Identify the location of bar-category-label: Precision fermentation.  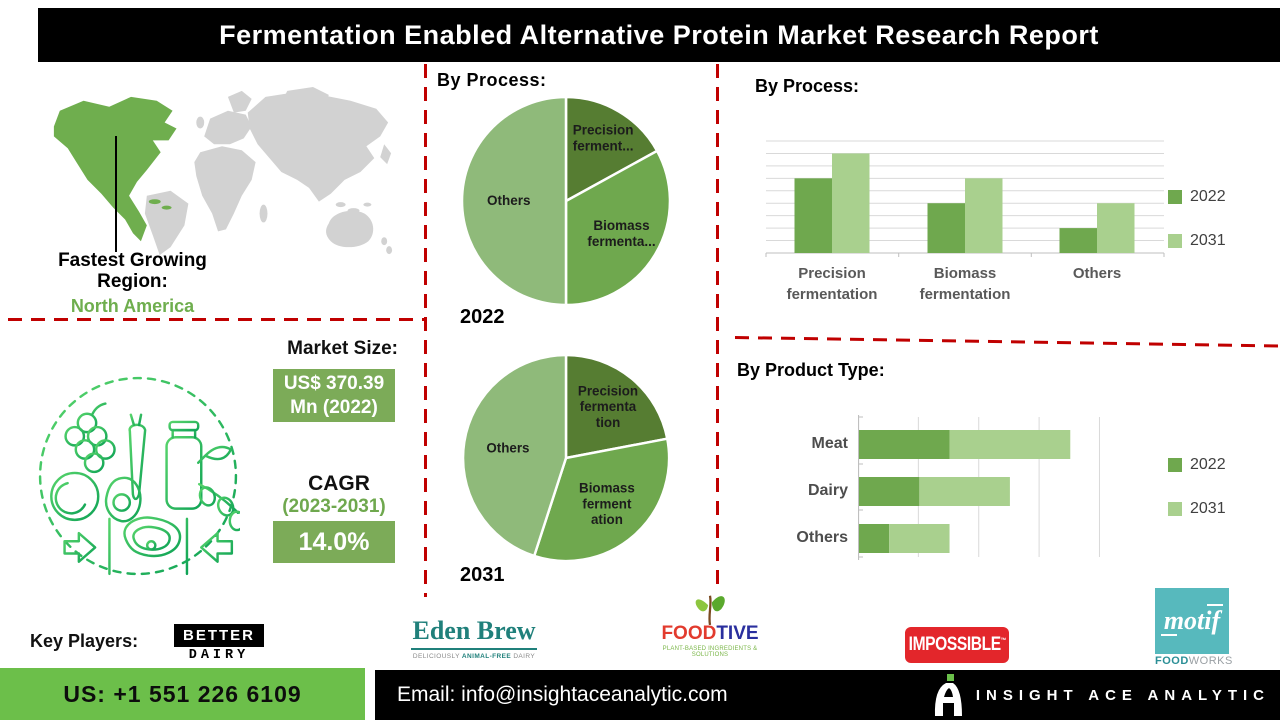
(832, 284).